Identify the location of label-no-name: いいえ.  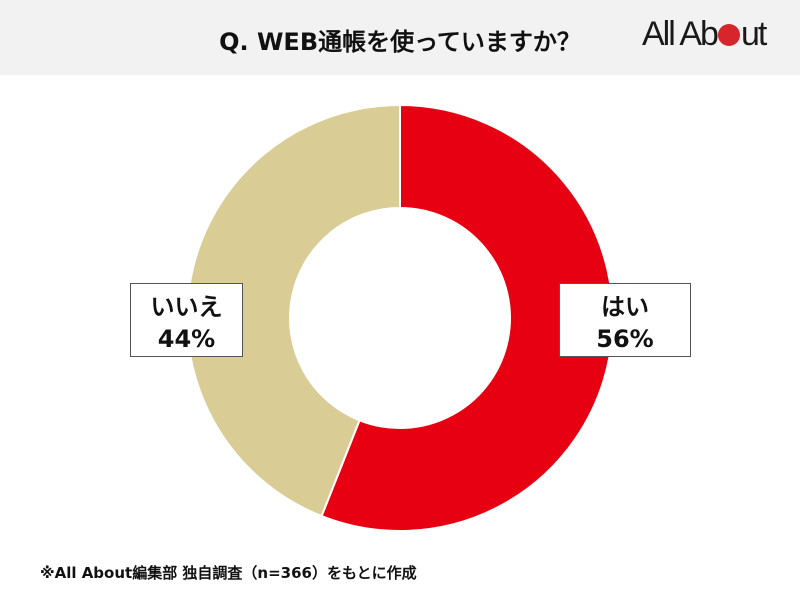
(186, 307).